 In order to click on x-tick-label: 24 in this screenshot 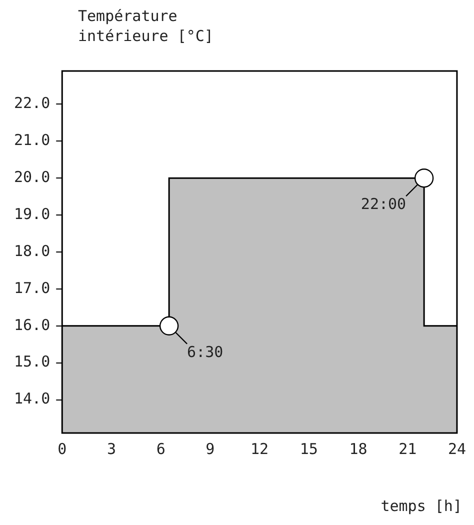, I will do `click(457, 449)`.